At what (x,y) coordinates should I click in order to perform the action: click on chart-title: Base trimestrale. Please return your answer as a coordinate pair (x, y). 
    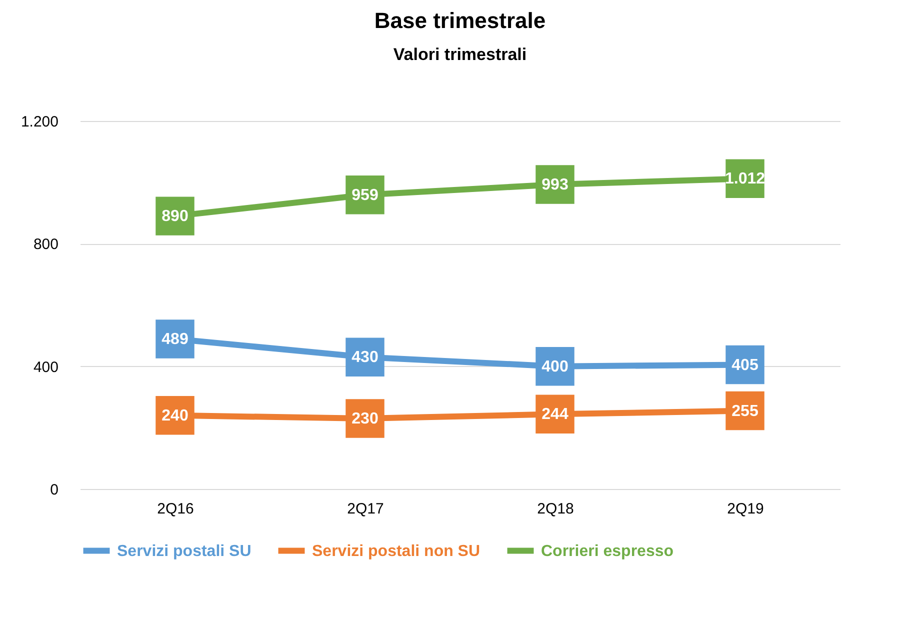
    Looking at the image, I should click on (460, 20).